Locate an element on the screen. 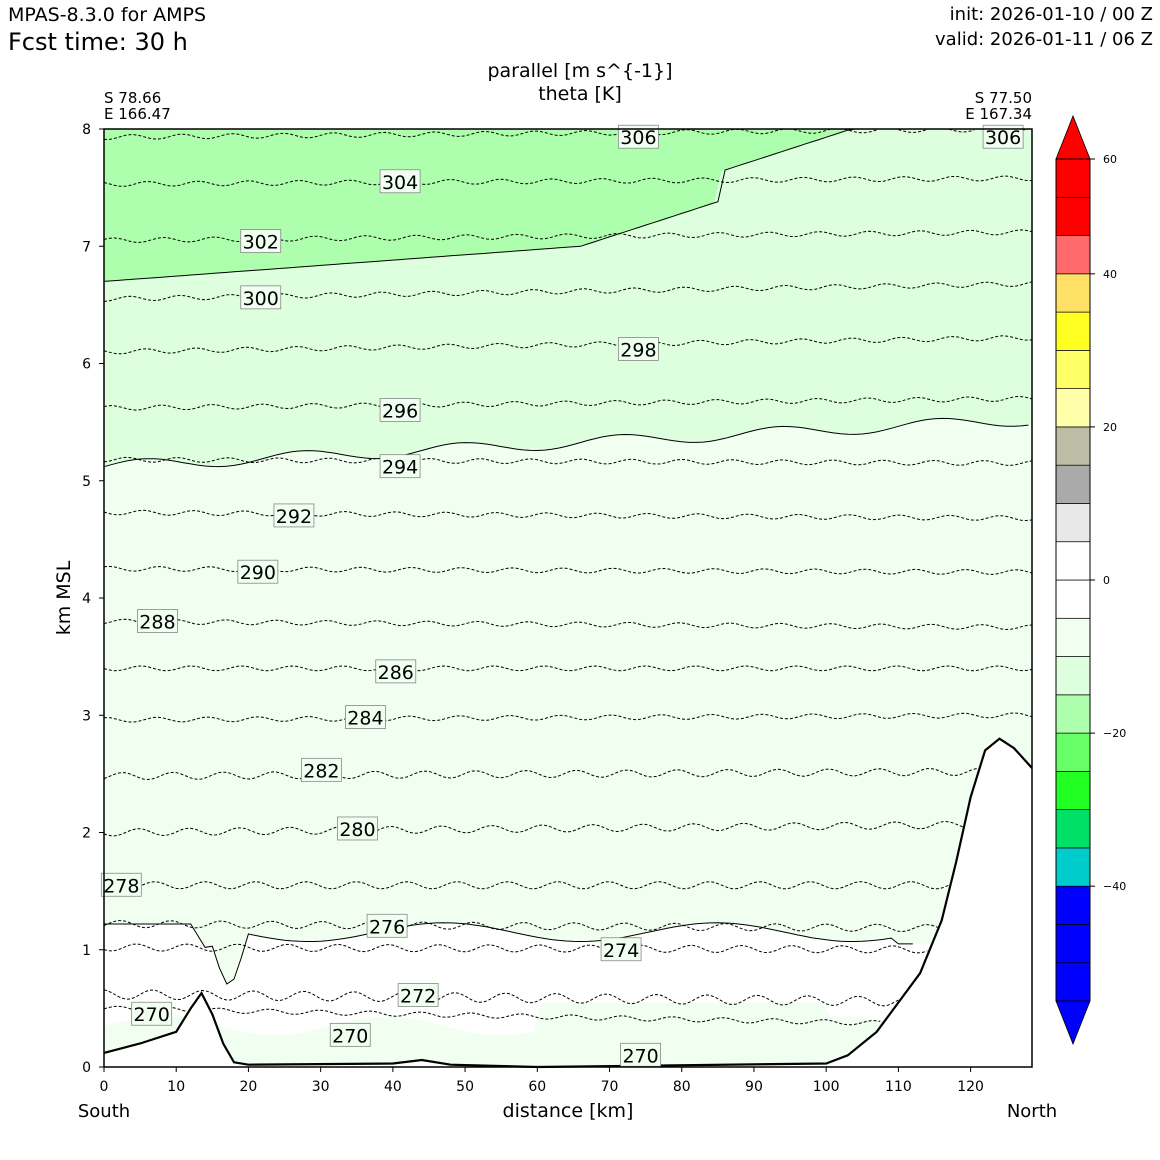 This screenshot has height=1160, width=1160. contour-label-278: 278 is located at coordinates (121, 886).